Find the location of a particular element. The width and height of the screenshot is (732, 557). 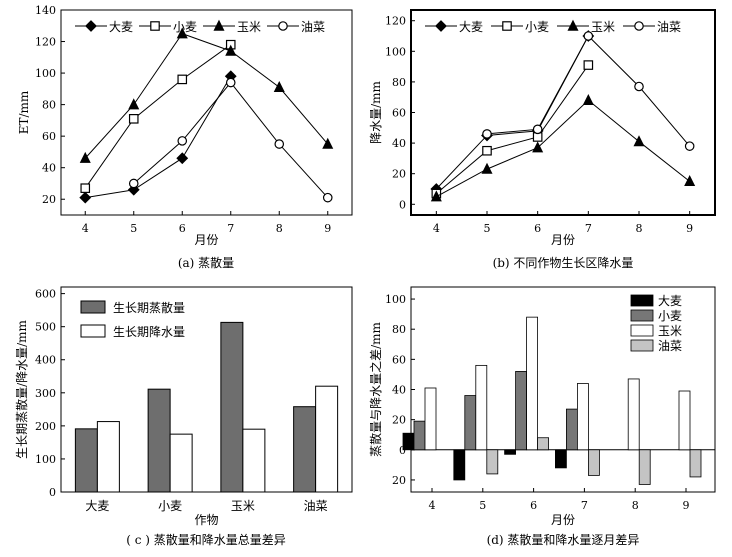

plot-frame-a is located at coordinates (206, 112).